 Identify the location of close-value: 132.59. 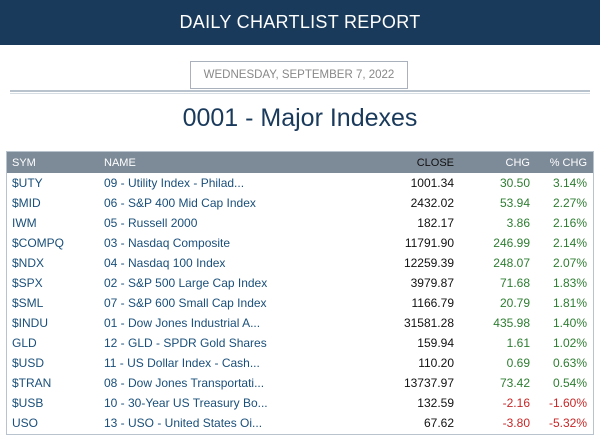
(435, 403).